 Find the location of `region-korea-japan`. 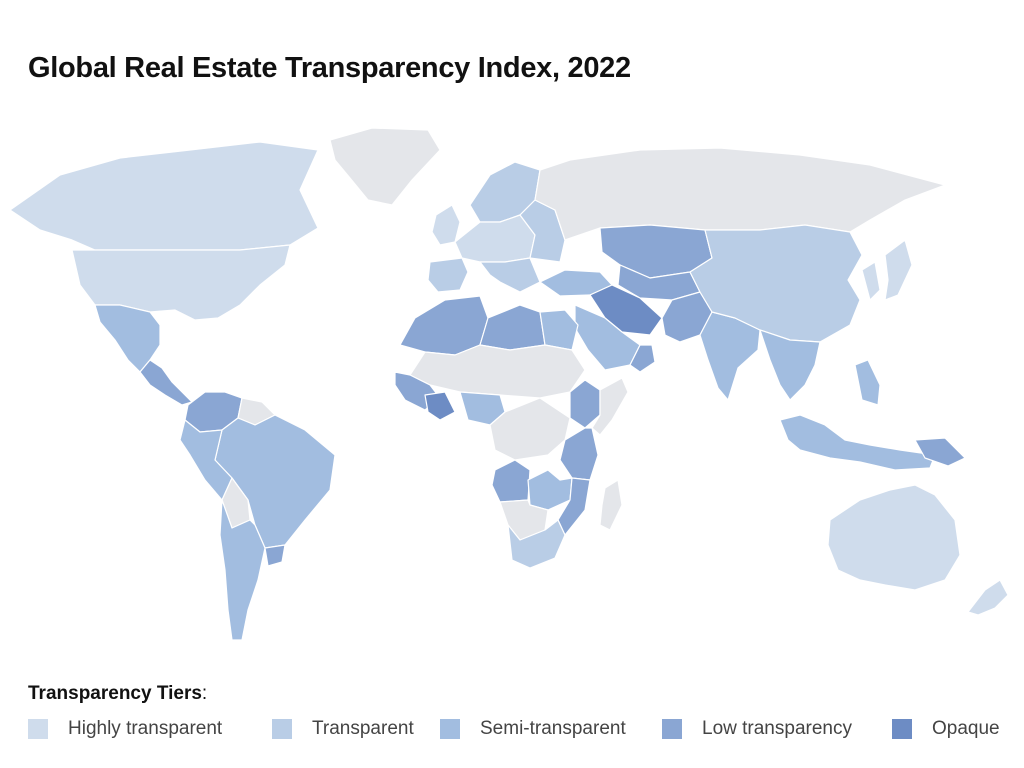

region-korea-japan is located at coordinates (887, 270).